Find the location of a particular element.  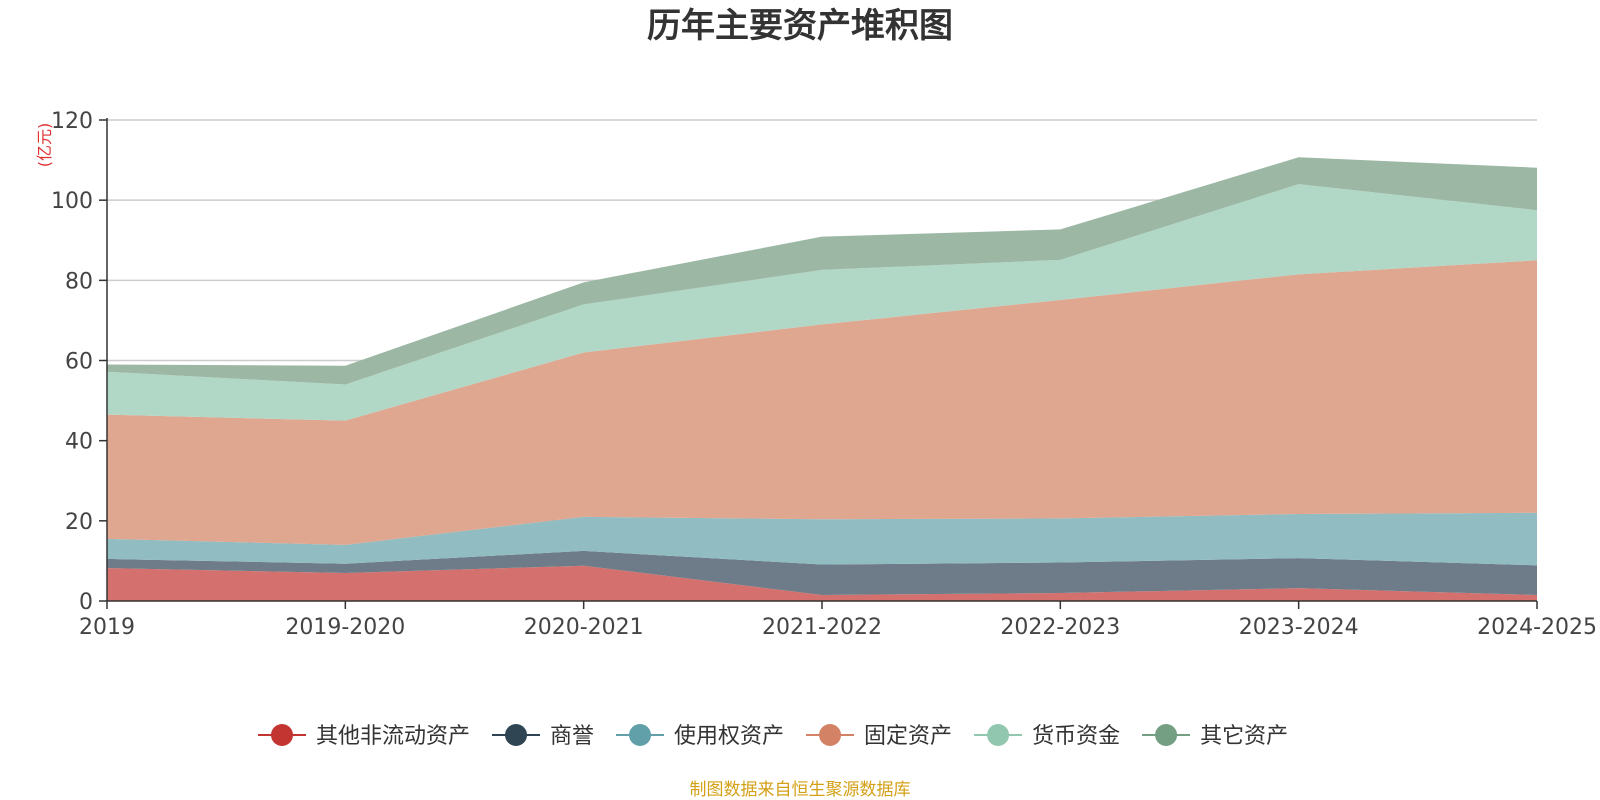

legend-label: 商誉 is located at coordinates (572, 736).